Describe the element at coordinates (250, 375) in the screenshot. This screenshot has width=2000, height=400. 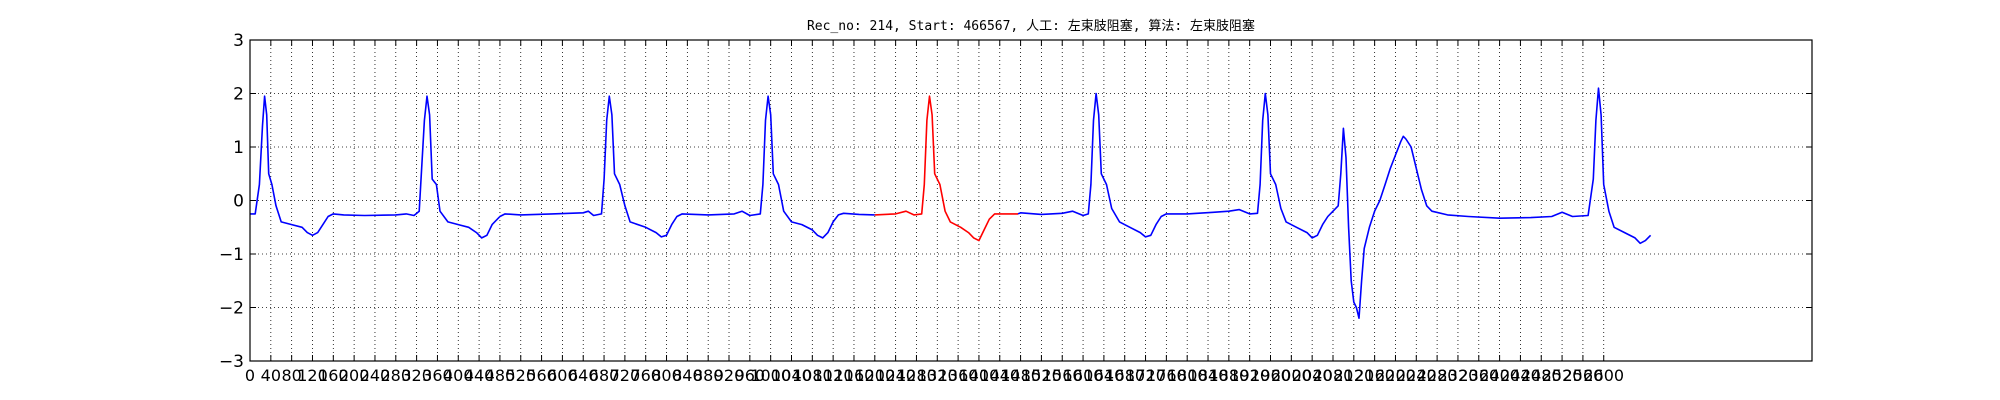
I see `x-tick-label: 0` at that location.